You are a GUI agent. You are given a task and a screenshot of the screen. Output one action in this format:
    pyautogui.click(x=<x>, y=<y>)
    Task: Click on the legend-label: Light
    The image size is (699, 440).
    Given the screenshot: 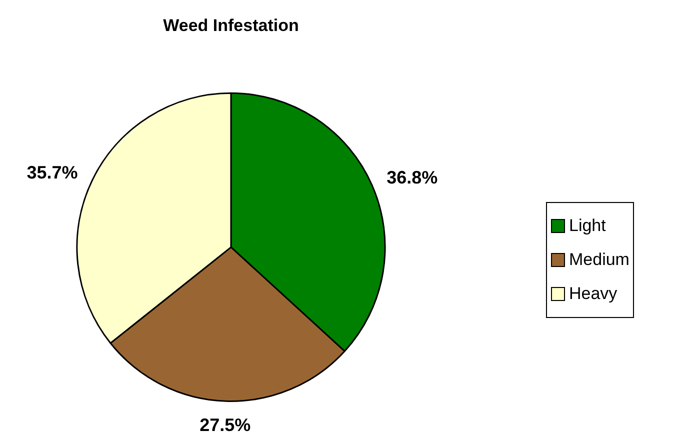 What is the action you would take?
    pyautogui.click(x=587, y=226)
    